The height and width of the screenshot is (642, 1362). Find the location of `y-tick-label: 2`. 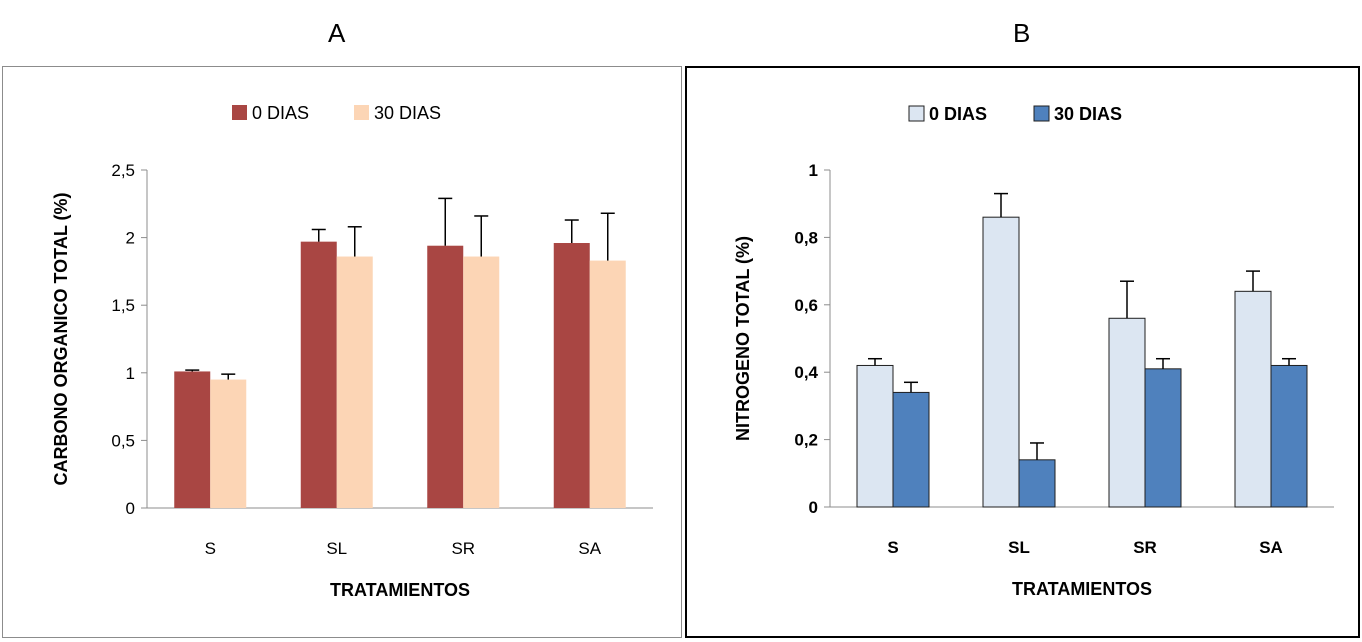

y-tick-label: 2 is located at coordinates (130, 238).